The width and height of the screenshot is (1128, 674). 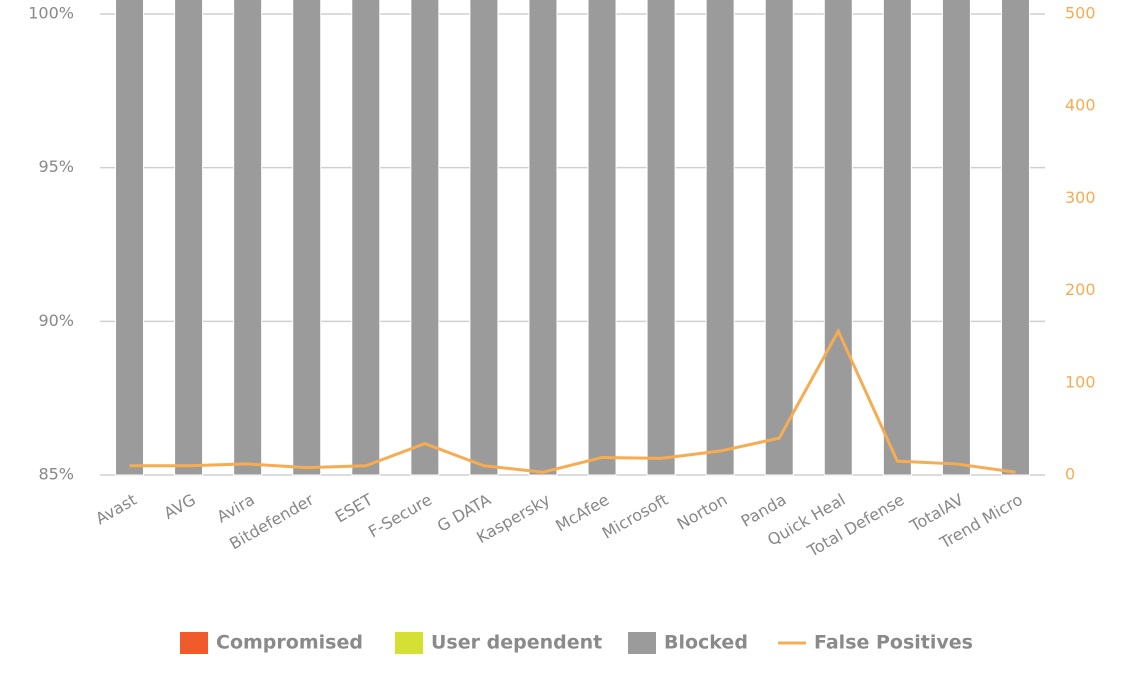 I want to click on x-tick-label: Avira, so click(x=235, y=508).